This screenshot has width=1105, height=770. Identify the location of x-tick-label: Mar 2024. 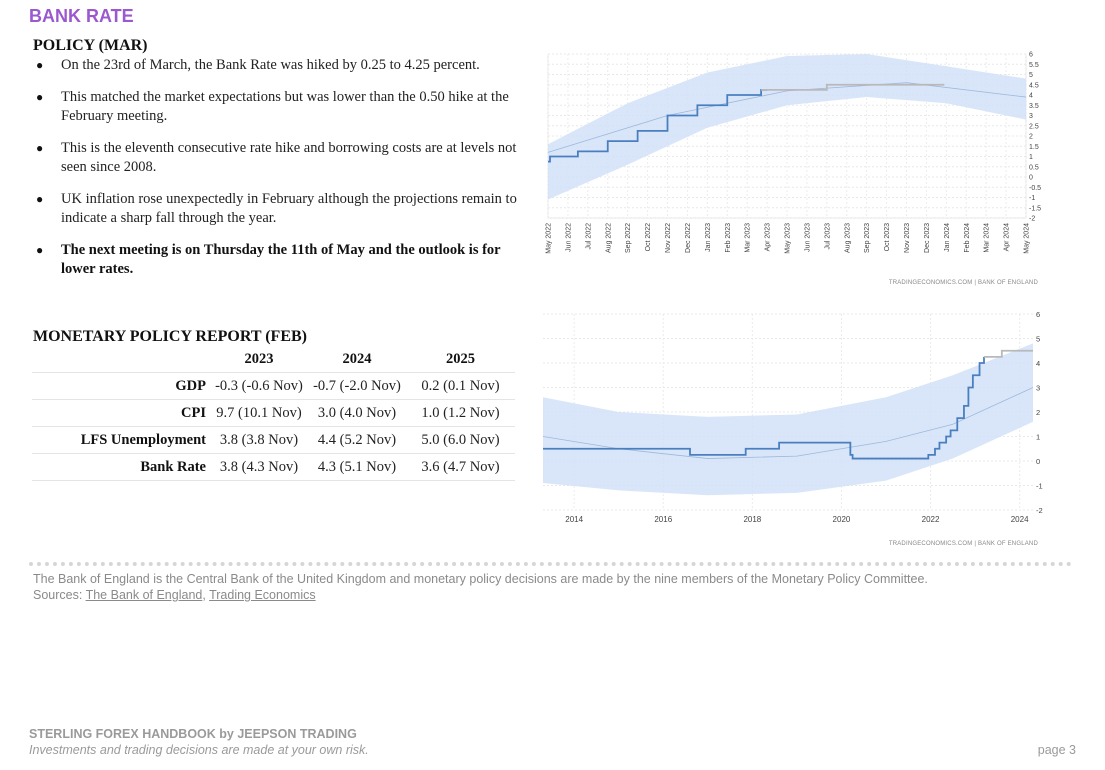
(987, 238).